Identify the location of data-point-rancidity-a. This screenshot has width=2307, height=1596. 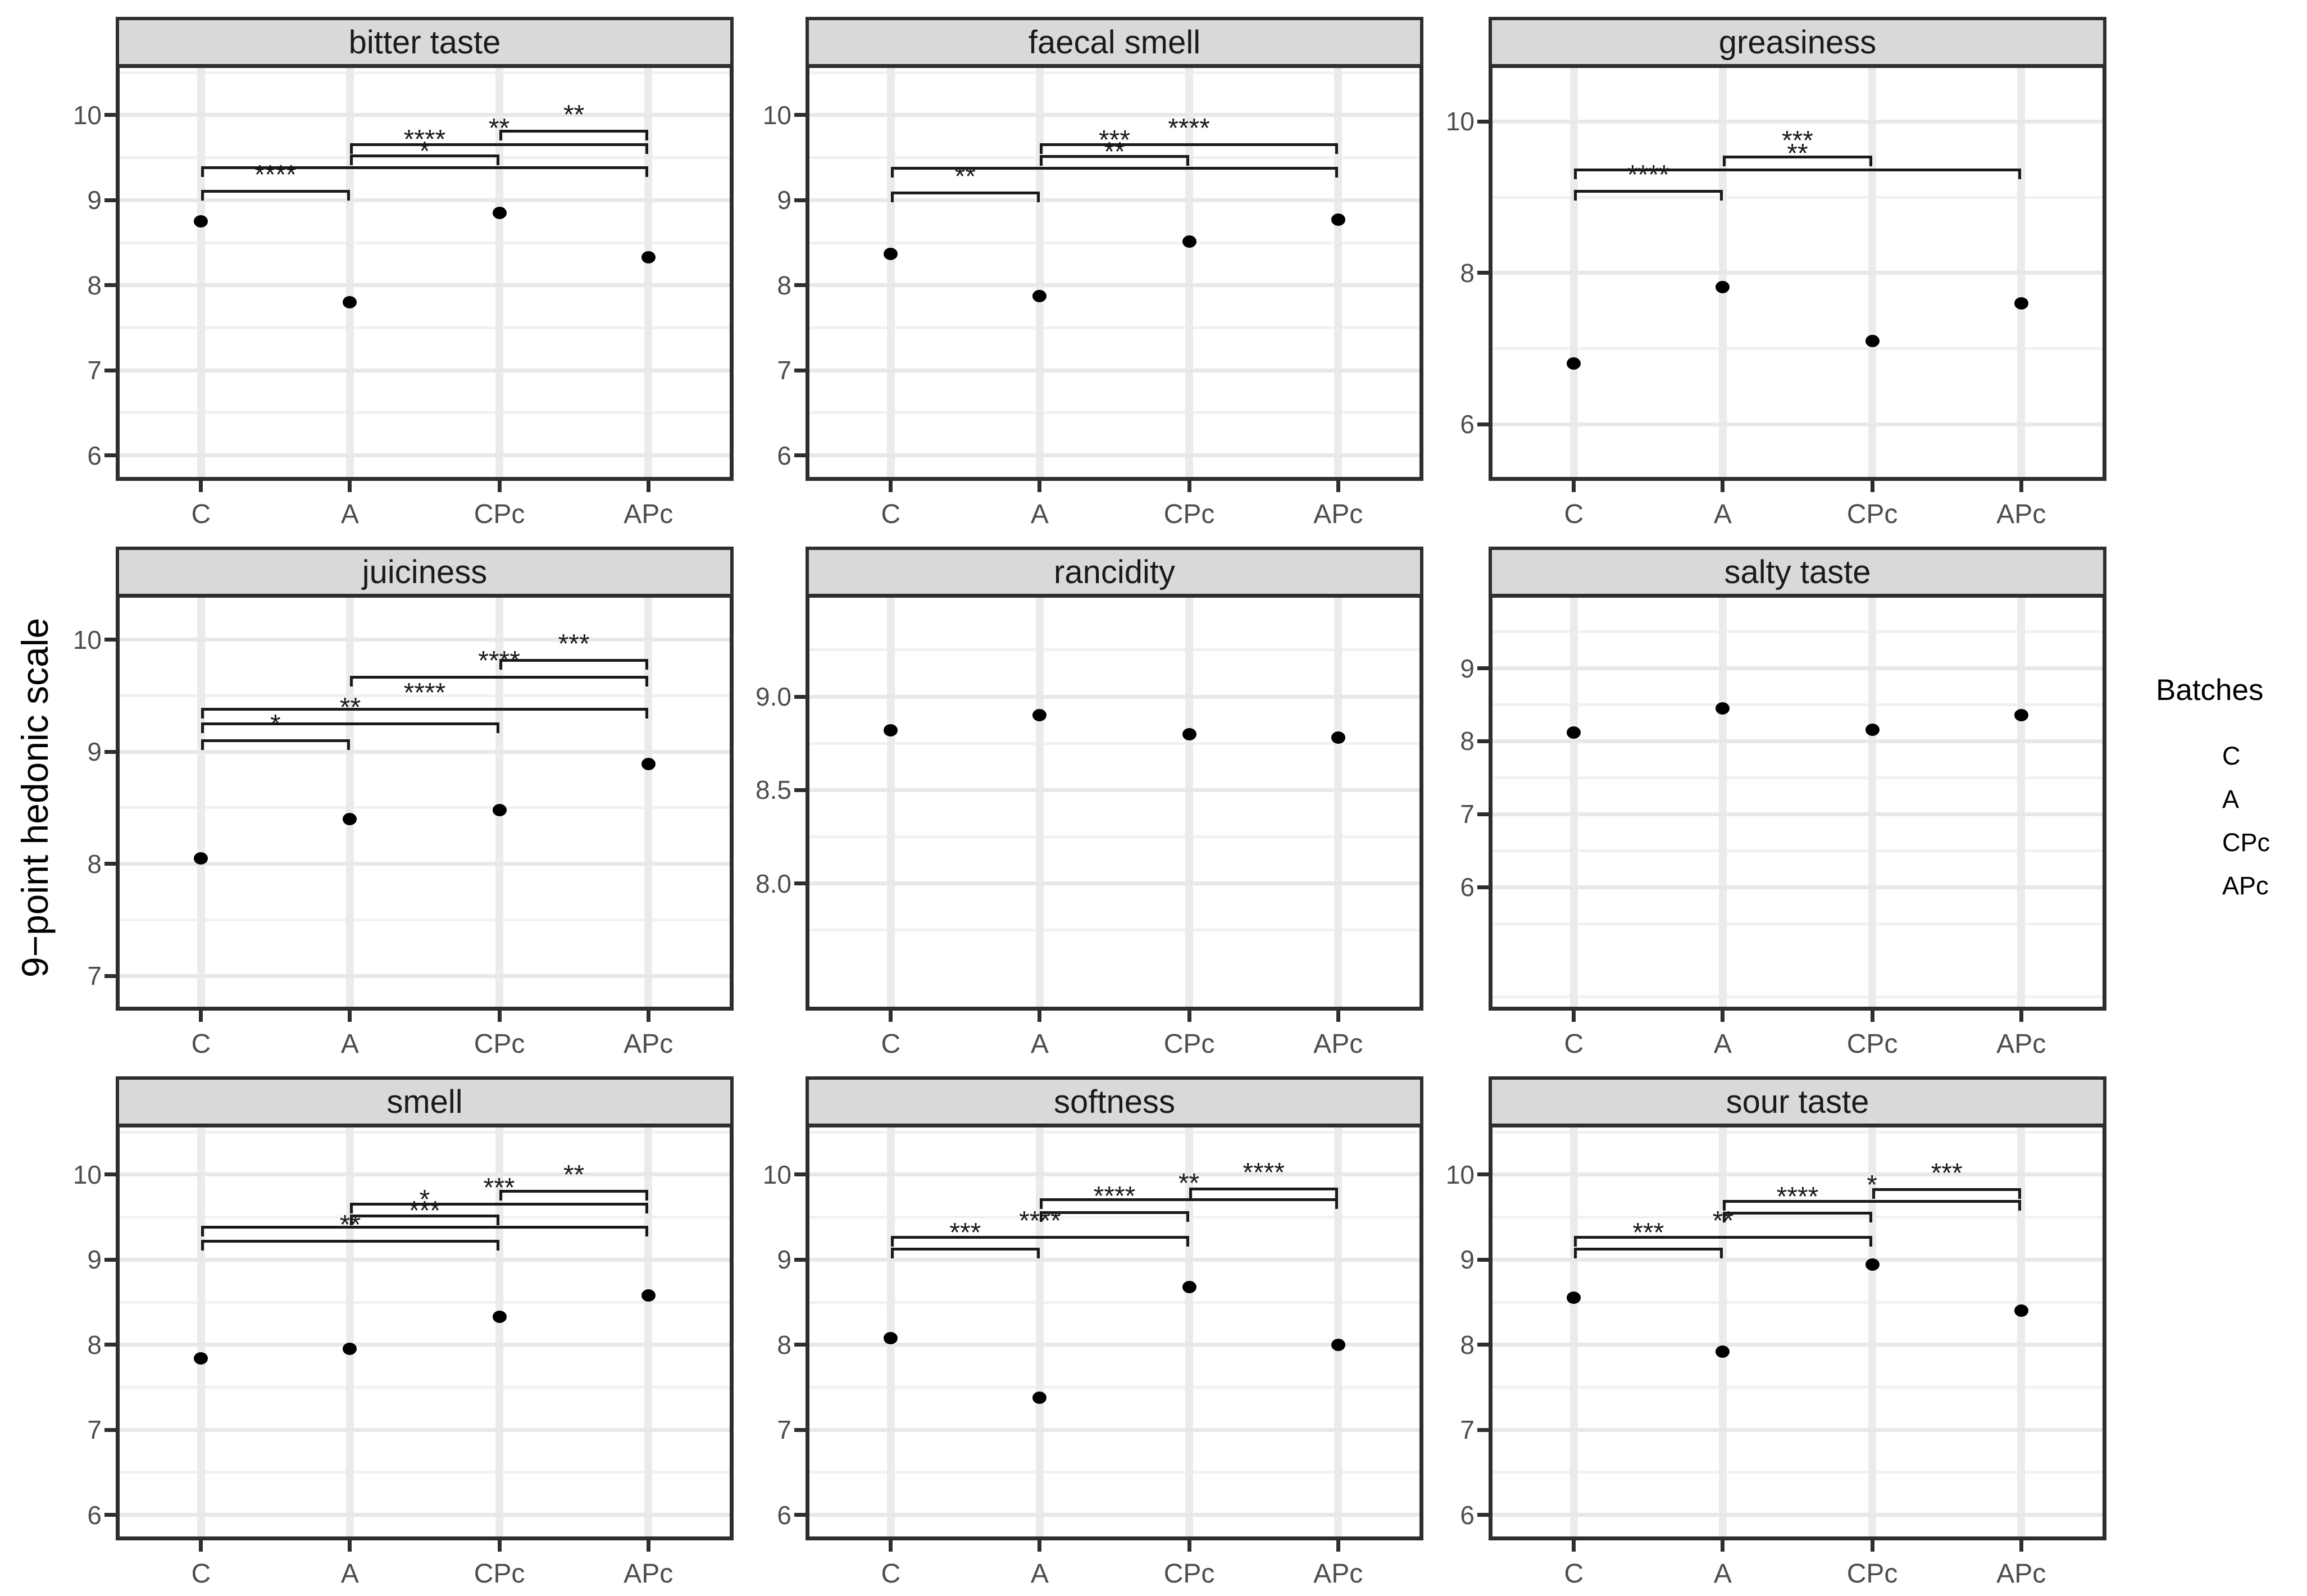
(1039, 715).